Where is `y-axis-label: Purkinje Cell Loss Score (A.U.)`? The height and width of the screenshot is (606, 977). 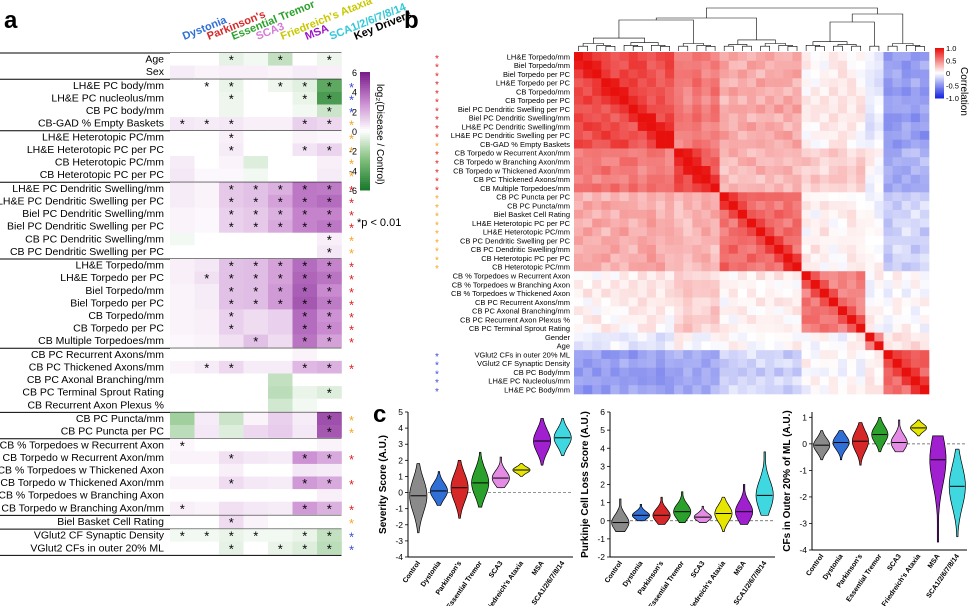
y-axis-label: Purkinje Cell Loss Score (A.U.) is located at coordinates (585, 484).